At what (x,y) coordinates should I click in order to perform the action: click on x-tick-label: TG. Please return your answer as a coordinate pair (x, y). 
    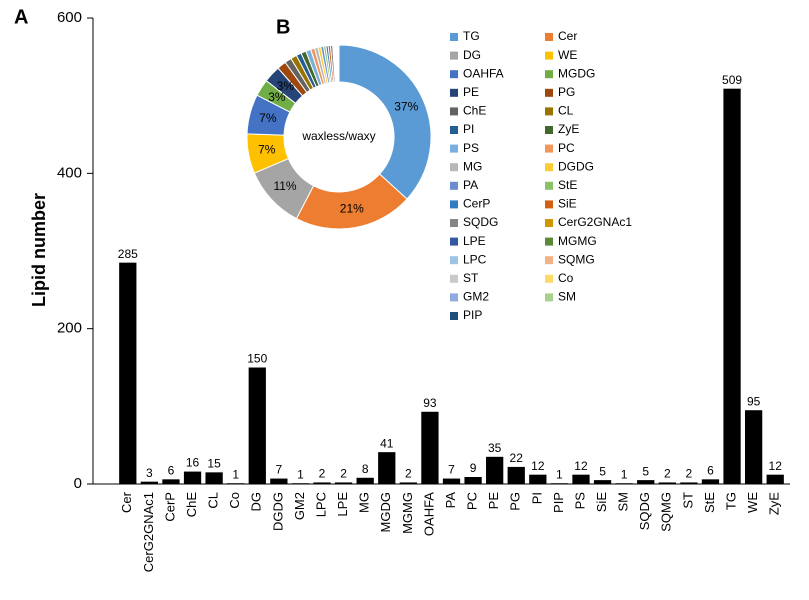
    Looking at the image, I should click on (730, 501).